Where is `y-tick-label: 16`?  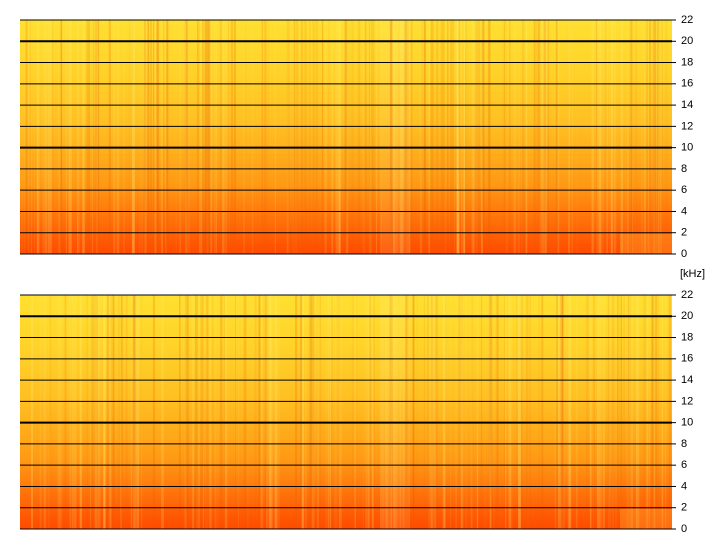
y-tick-label: 16 is located at coordinates (687, 84).